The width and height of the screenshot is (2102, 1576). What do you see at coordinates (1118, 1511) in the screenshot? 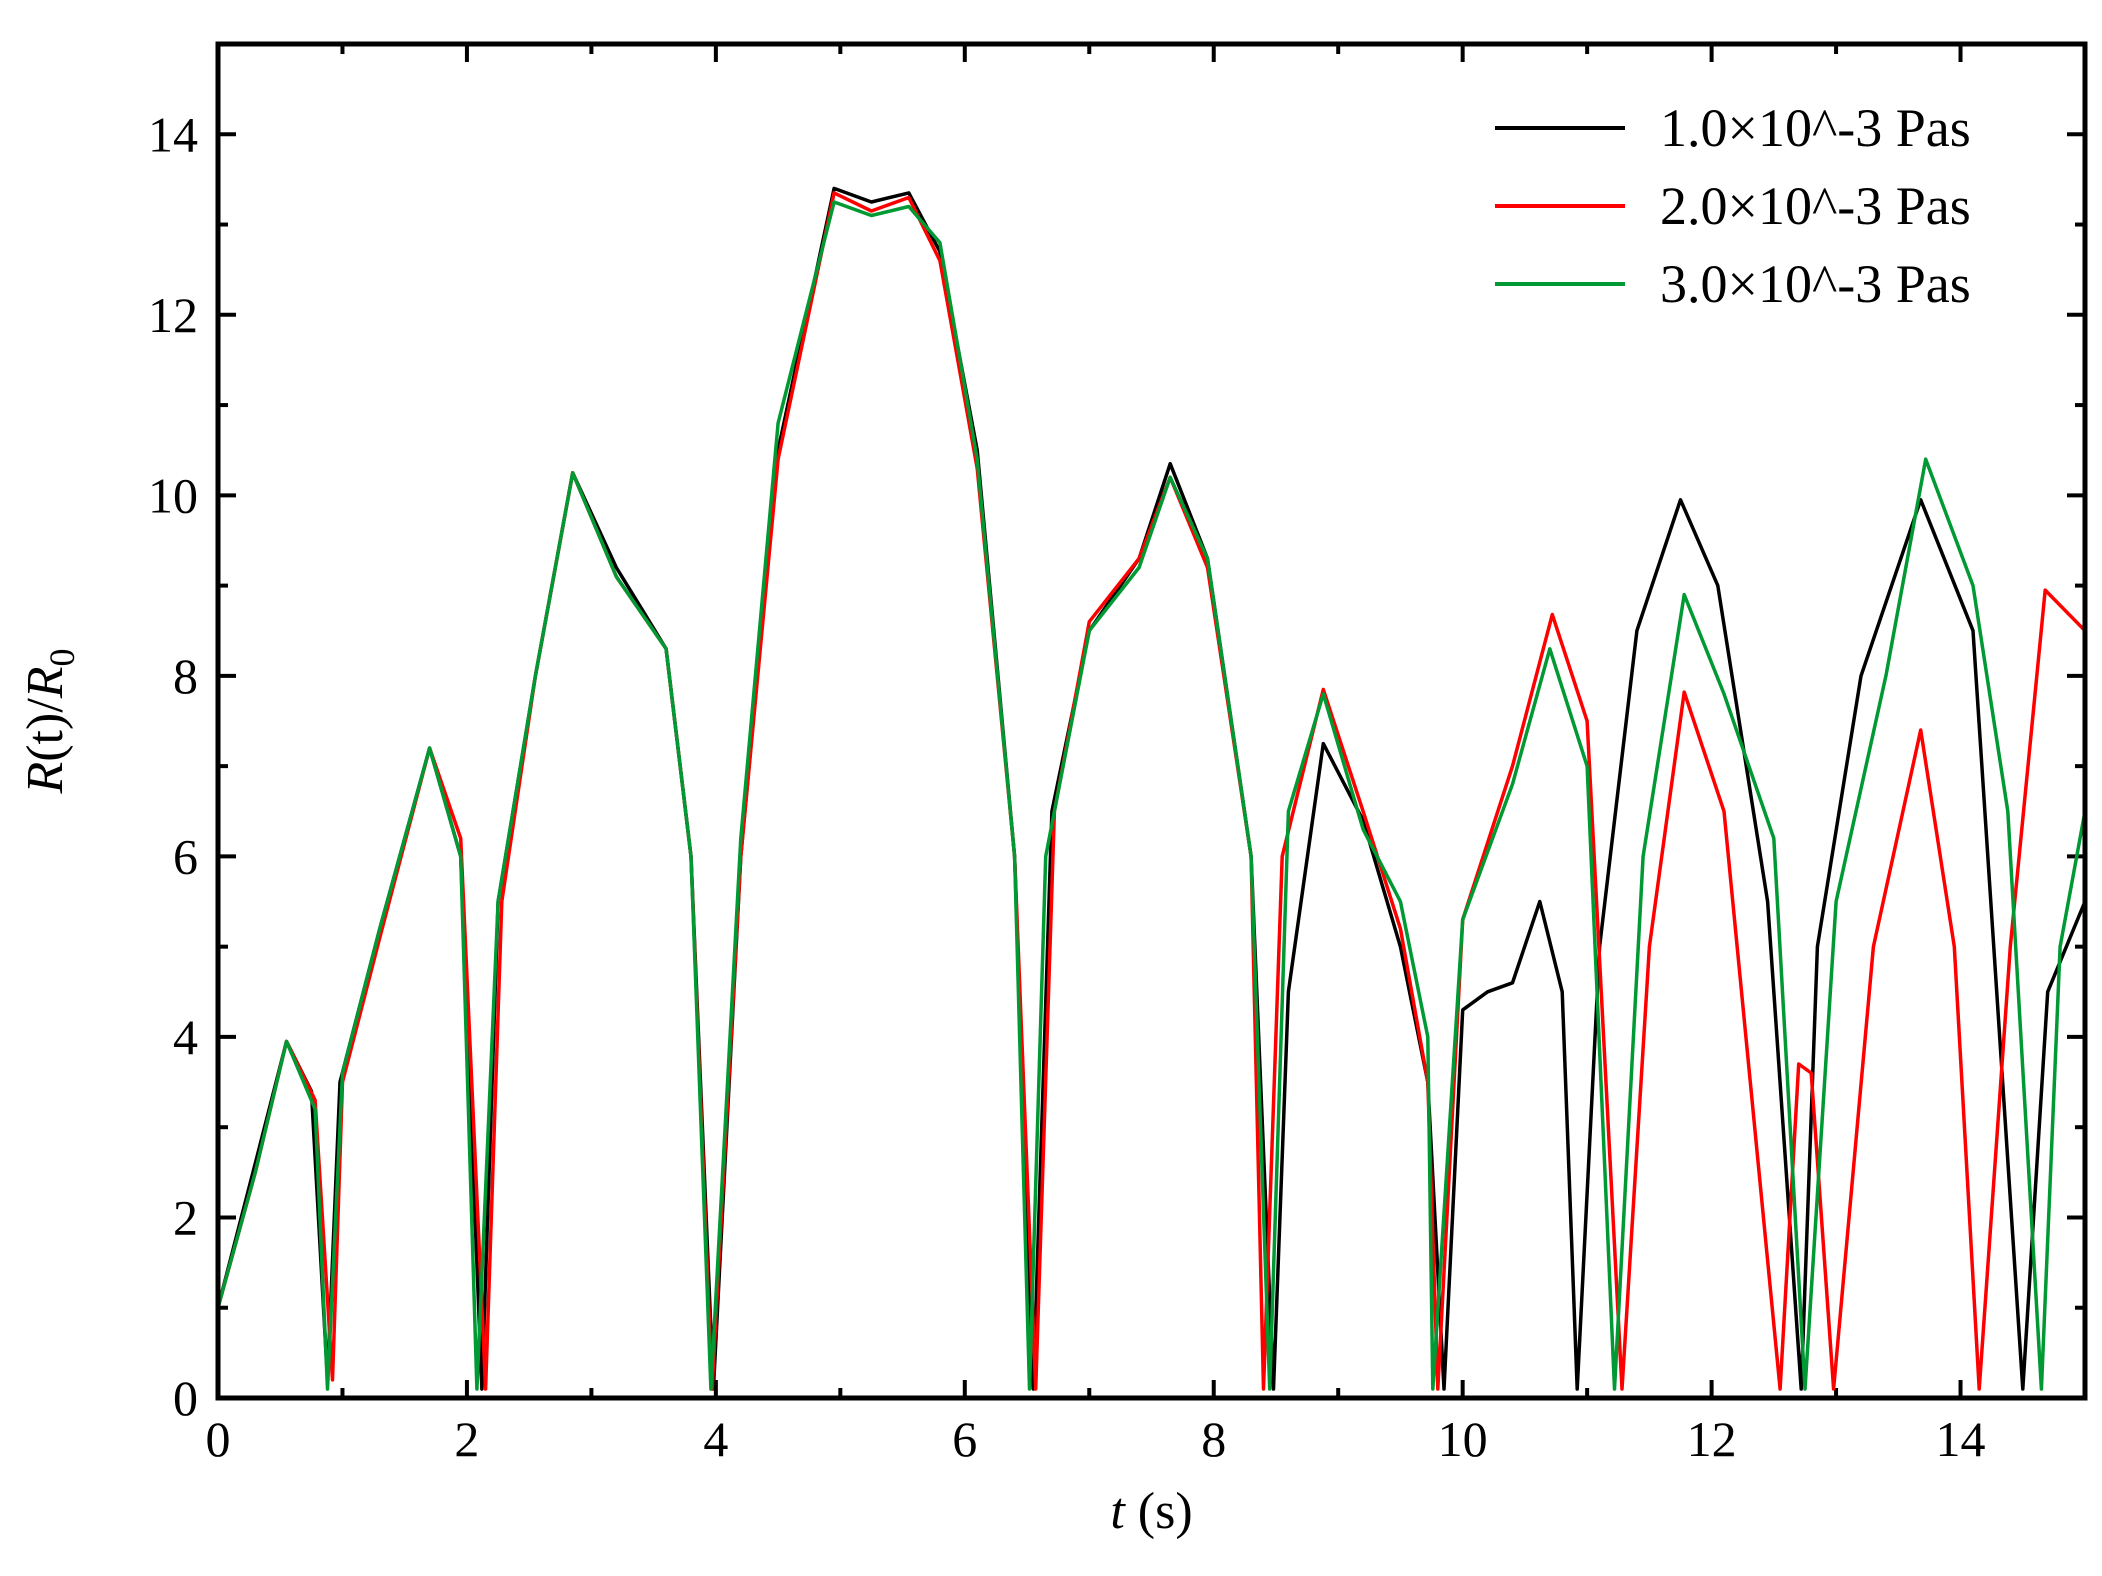
I see `x-axis-var: t` at bounding box center [1118, 1511].